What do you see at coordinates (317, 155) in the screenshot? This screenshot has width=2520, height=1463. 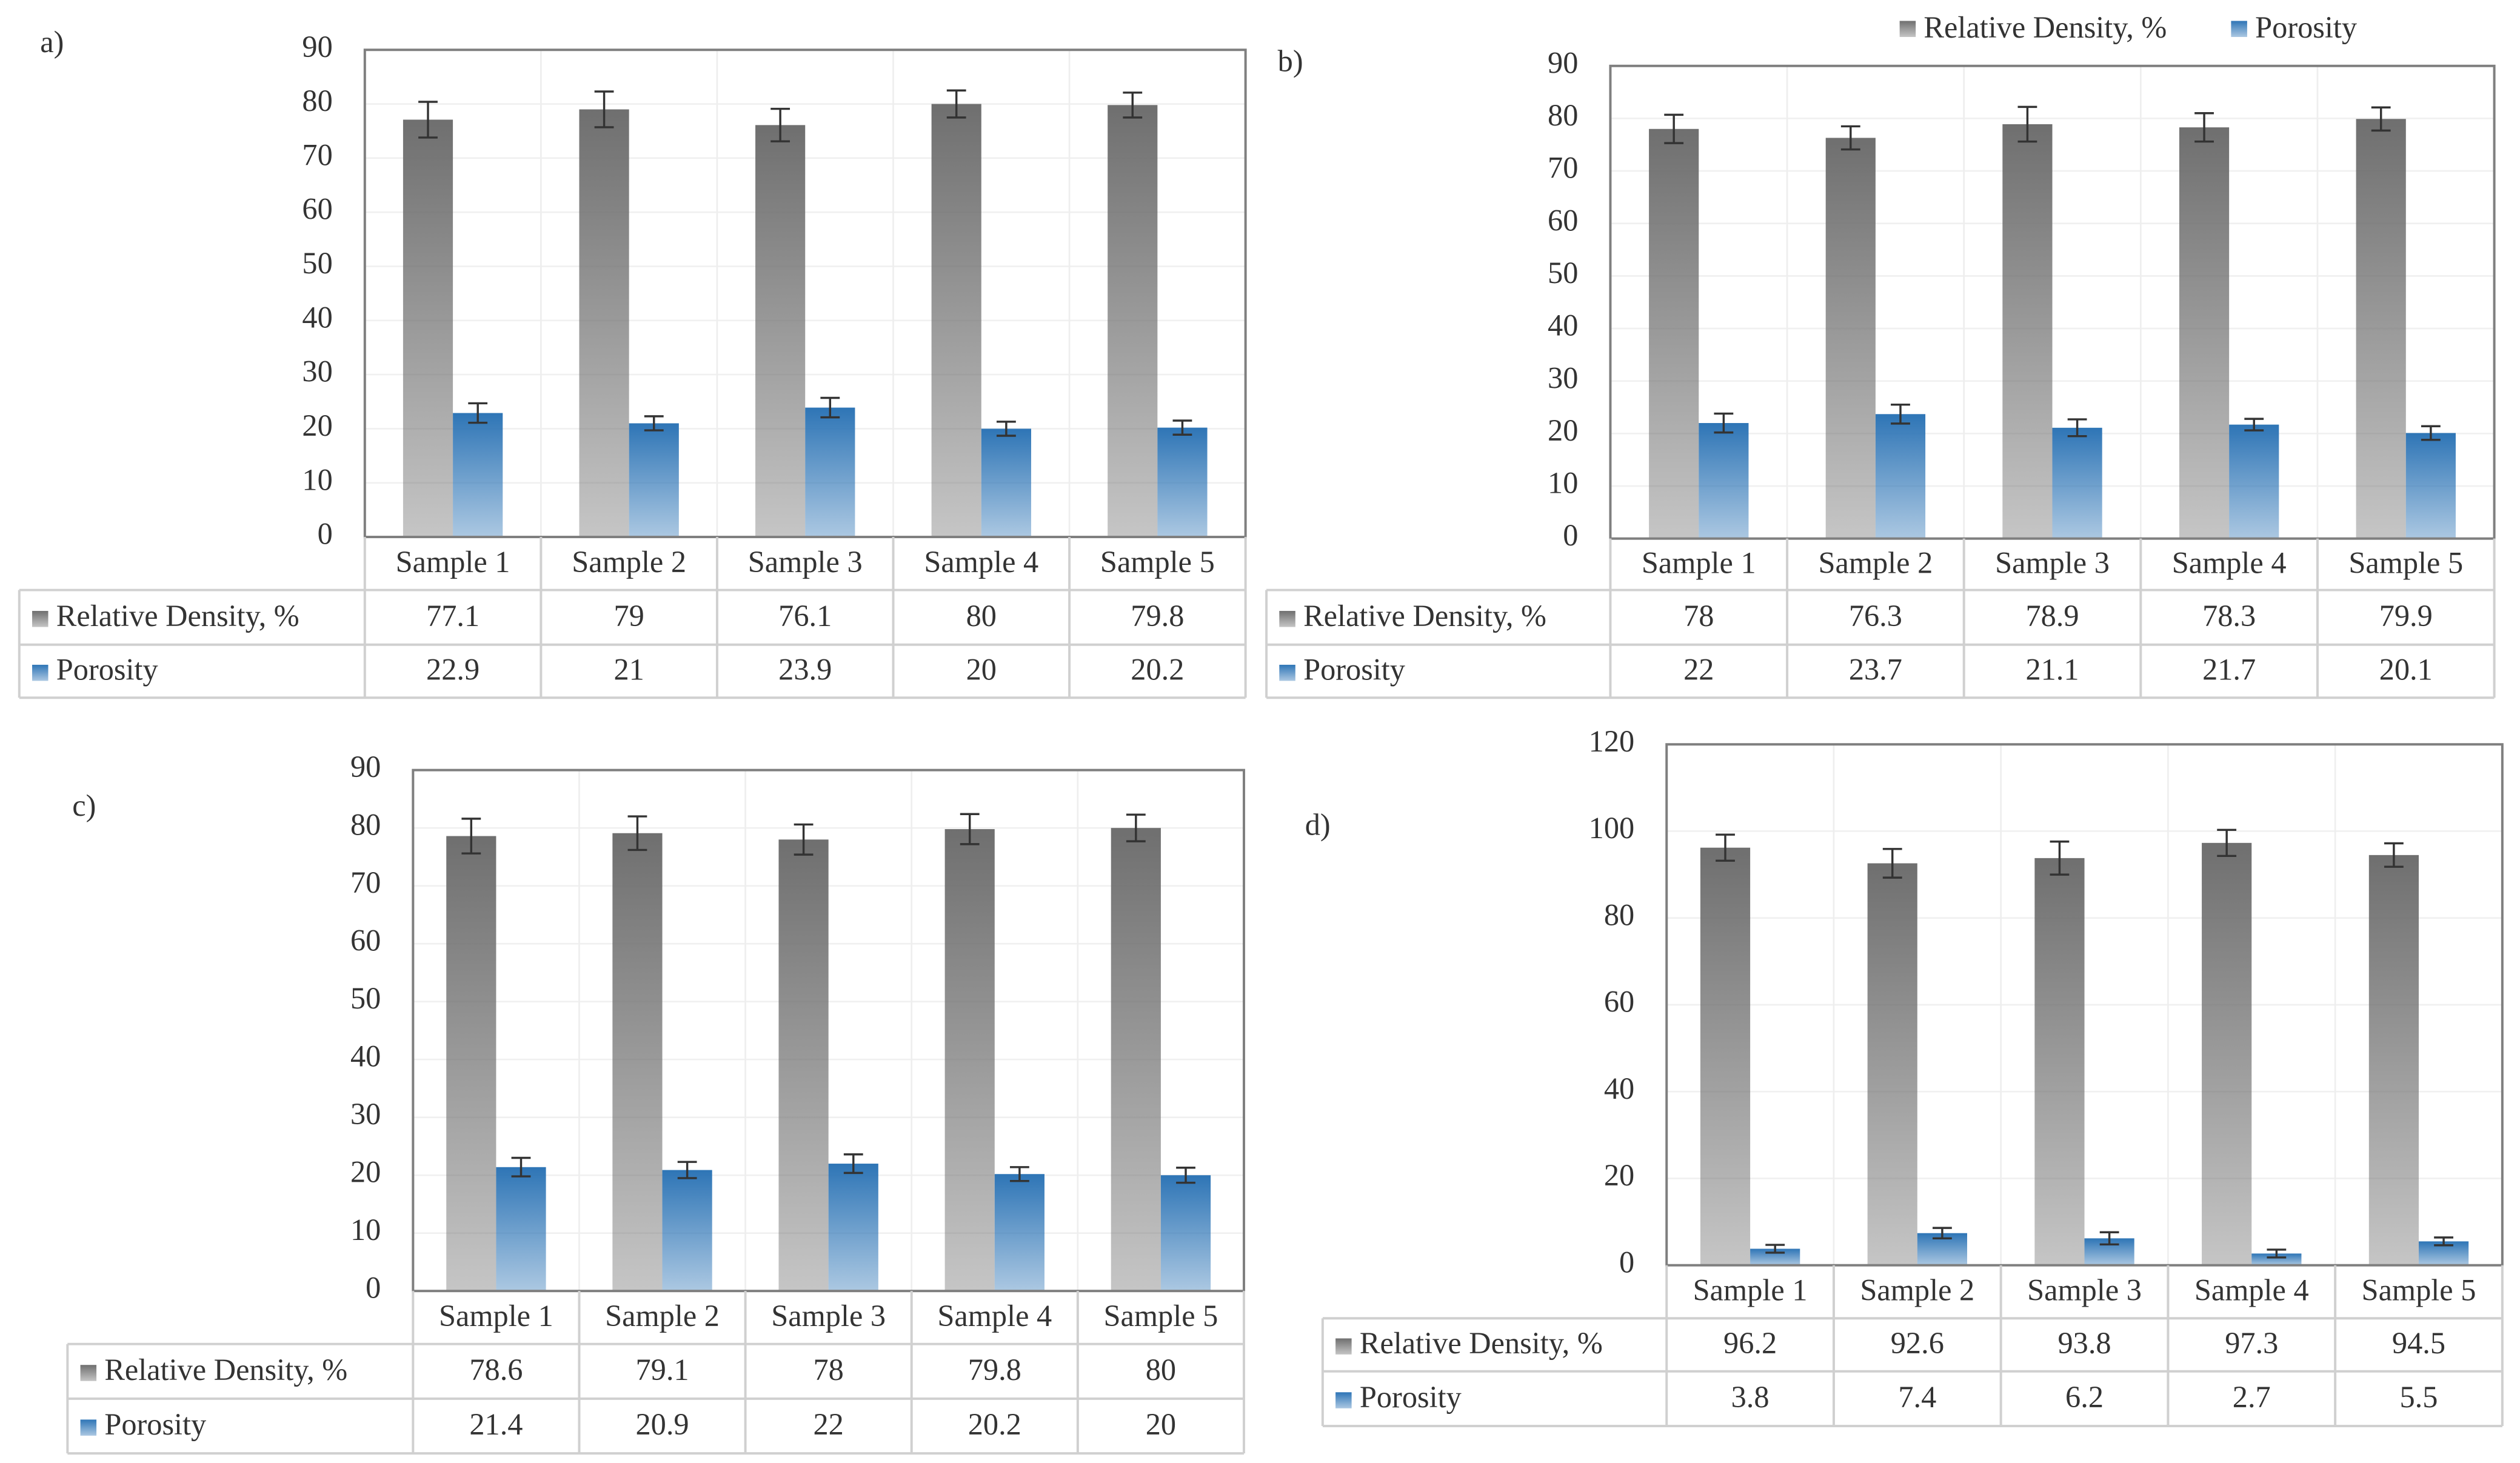 I see `y-tick-label: 70` at bounding box center [317, 155].